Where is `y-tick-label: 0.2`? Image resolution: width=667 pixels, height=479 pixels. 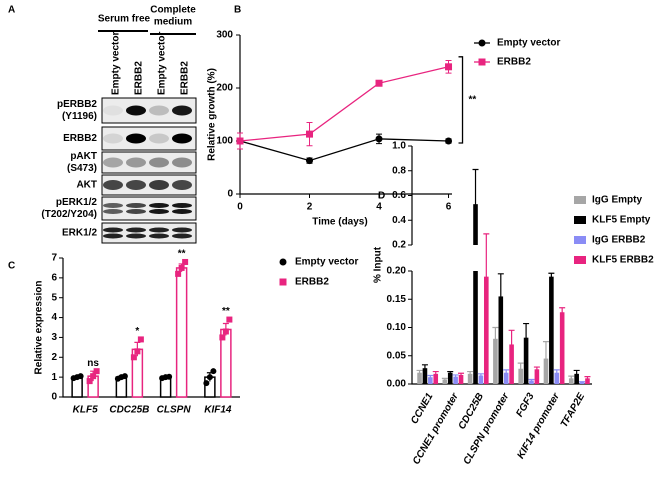
y-tick-label: 0.2 is located at coordinates (399, 245).